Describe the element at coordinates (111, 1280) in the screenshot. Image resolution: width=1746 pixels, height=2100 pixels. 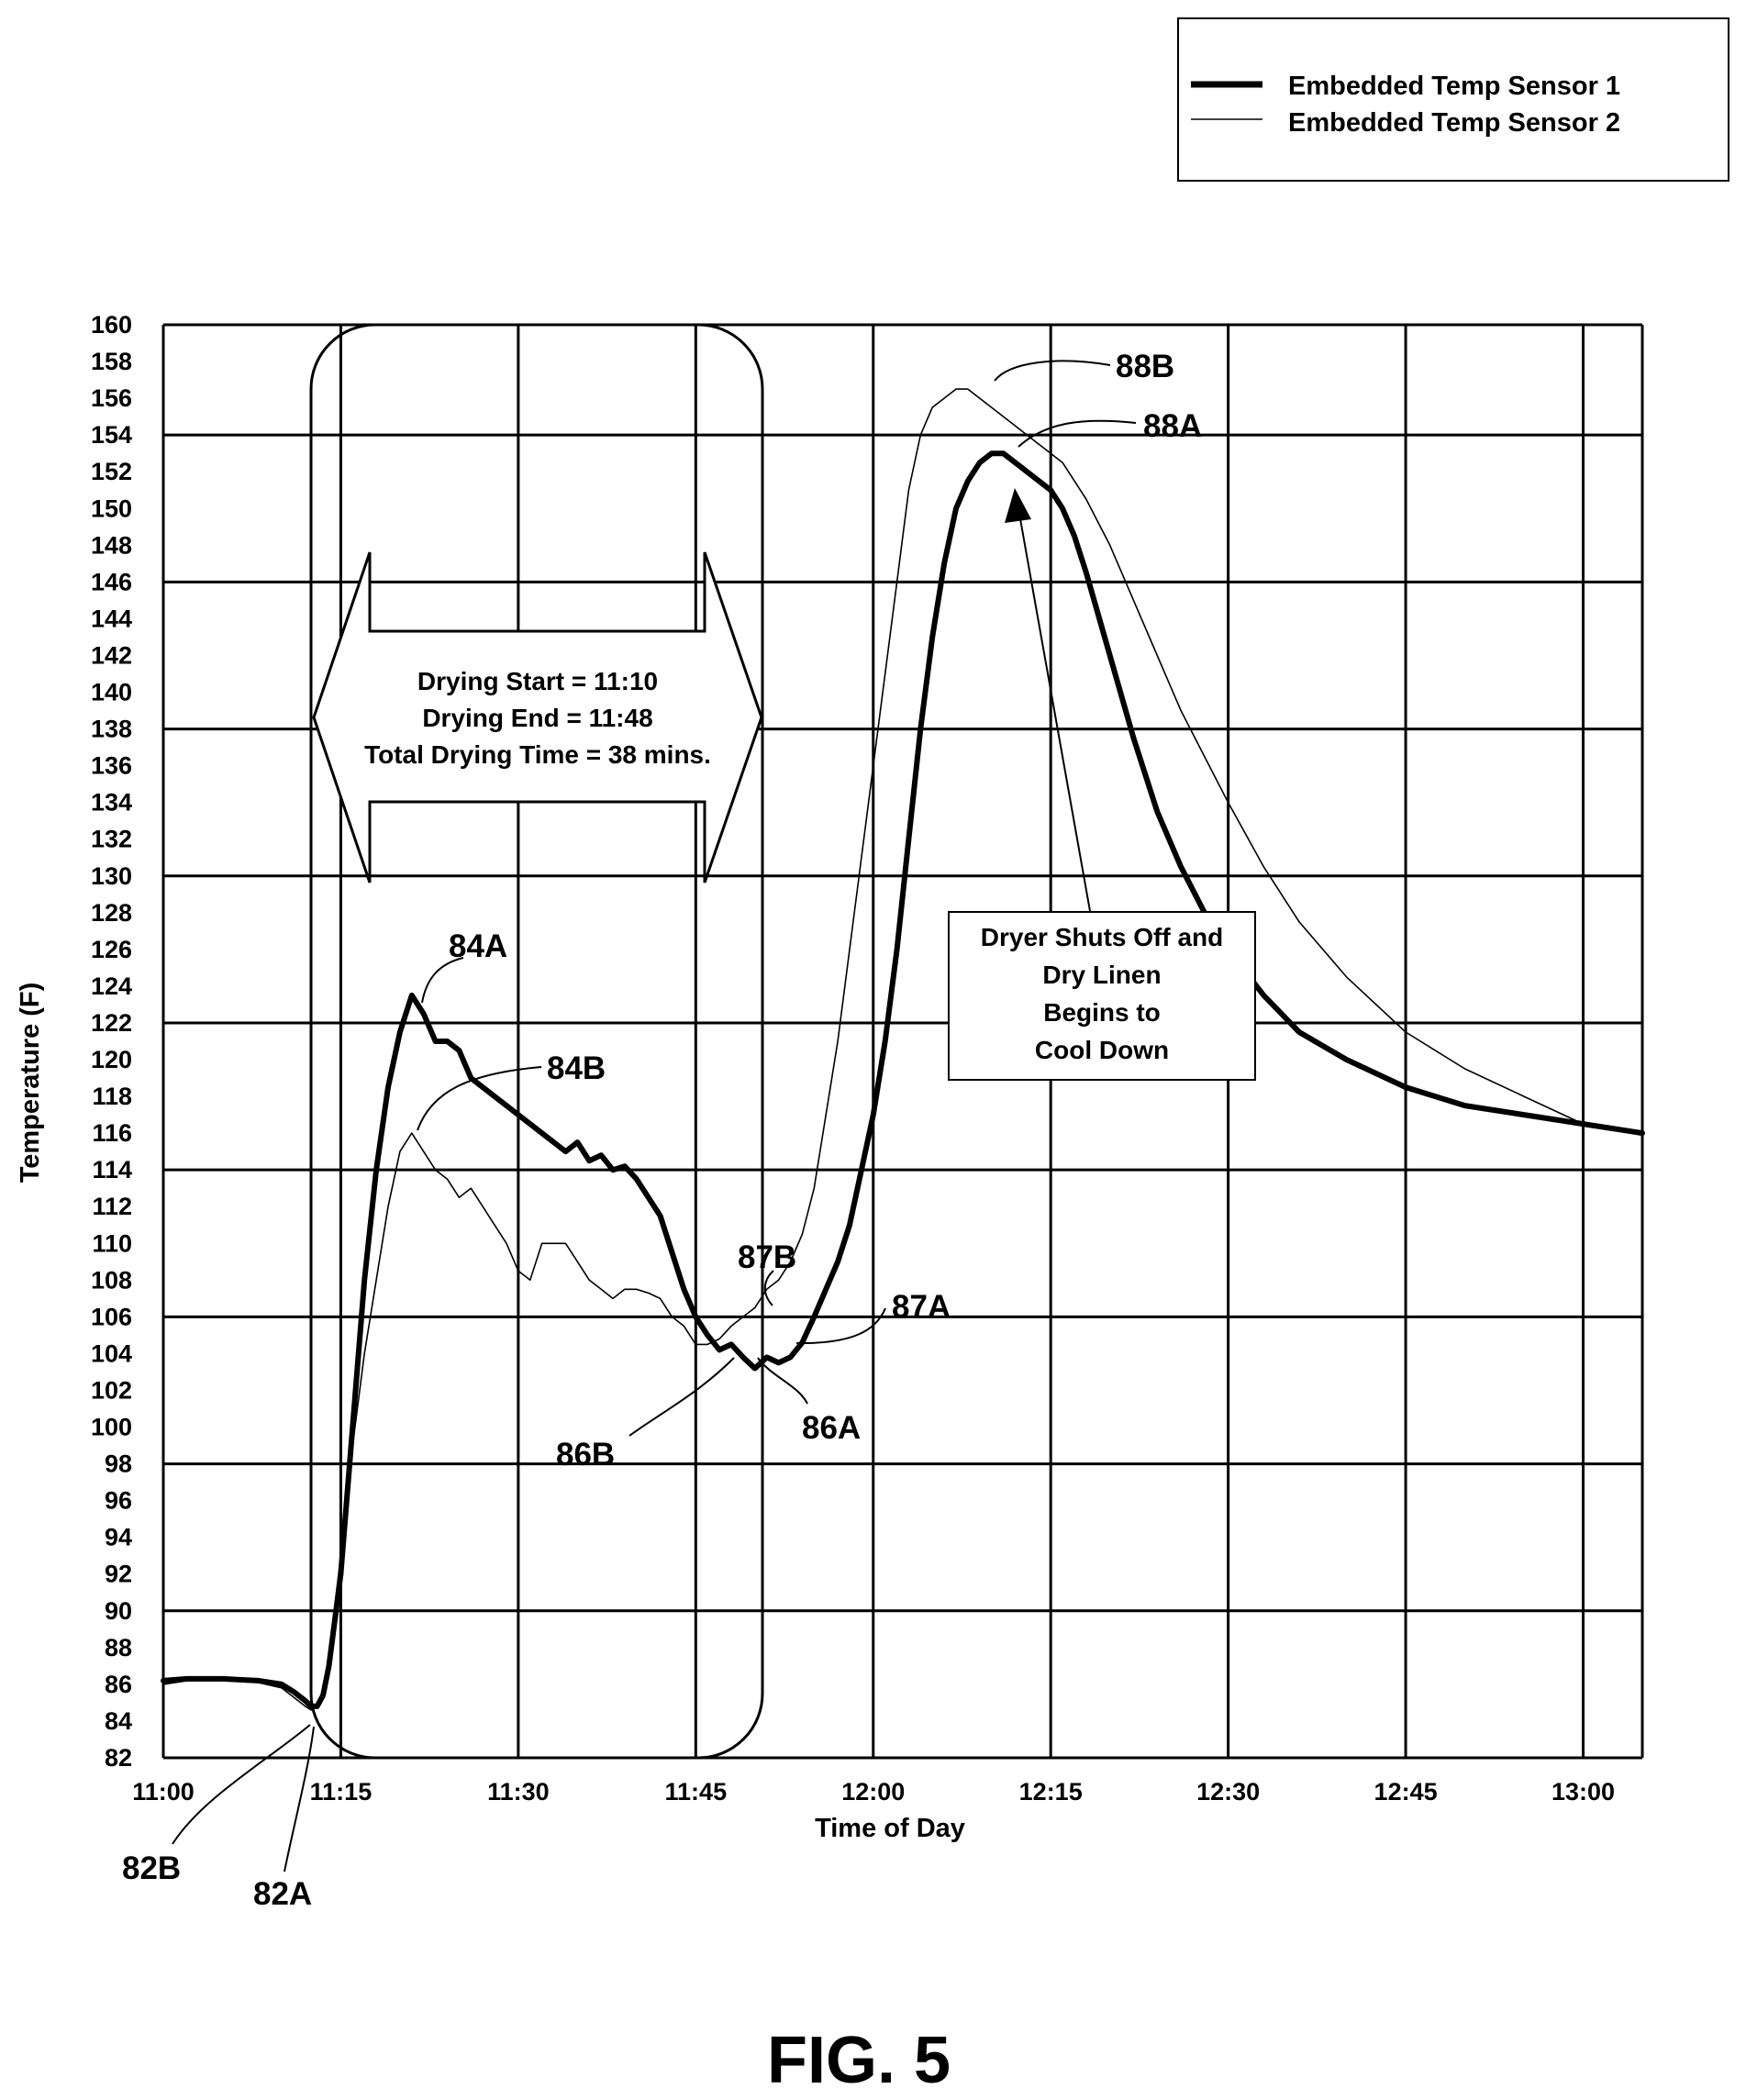
I see `y-tick-108: 108` at that location.